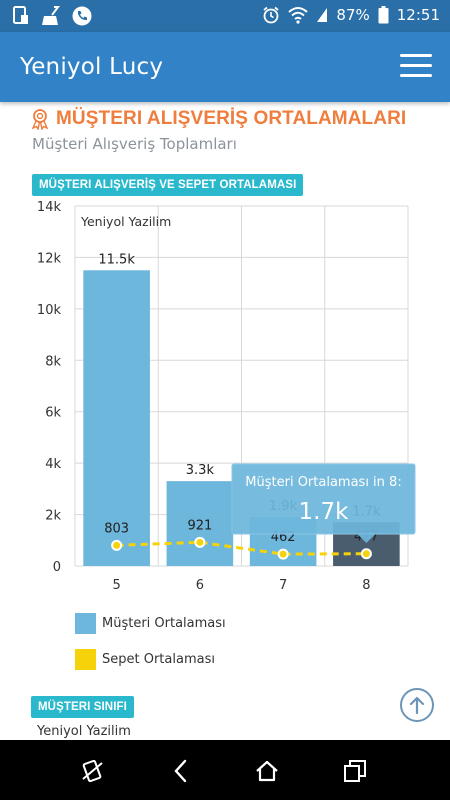  What do you see at coordinates (85, 623) in the screenshot?
I see `legend-swatch-customer` at bounding box center [85, 623].